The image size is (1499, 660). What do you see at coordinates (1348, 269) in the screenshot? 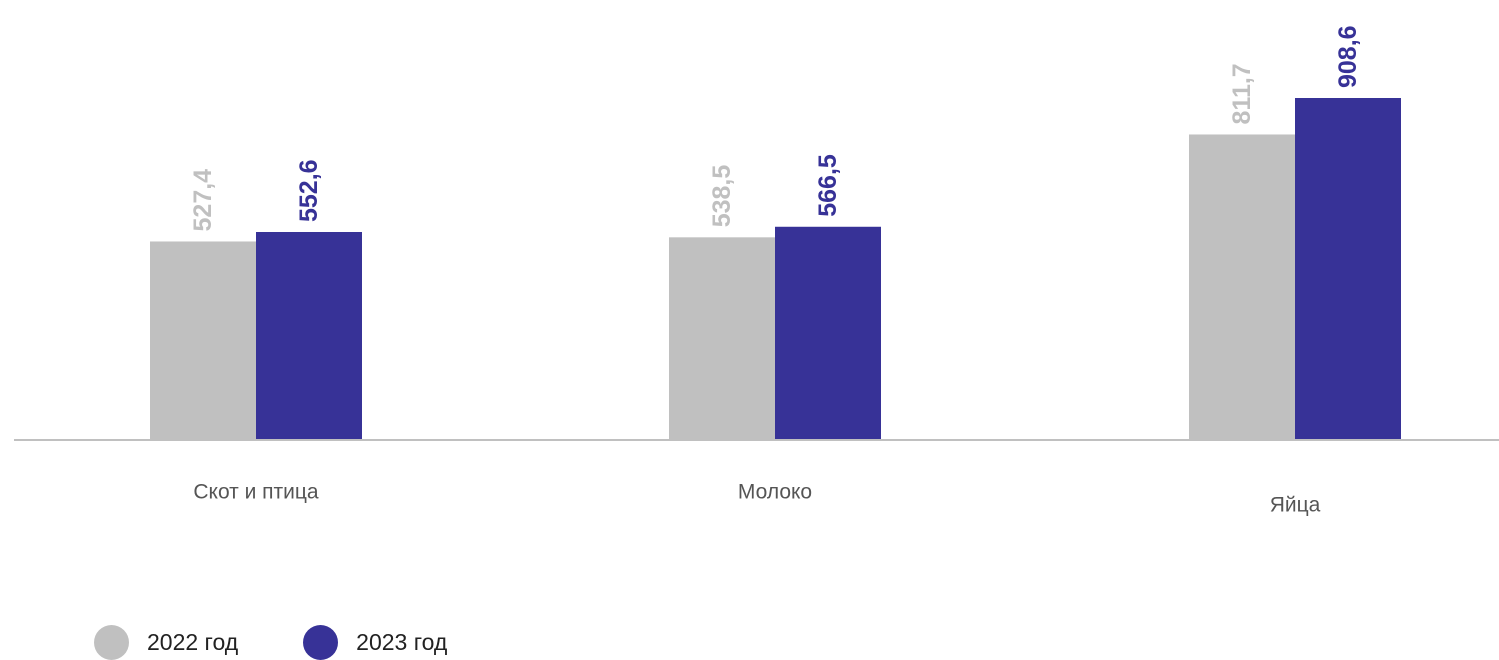
I see `bar-2023-год-3` at bounding box center [1348, 269].